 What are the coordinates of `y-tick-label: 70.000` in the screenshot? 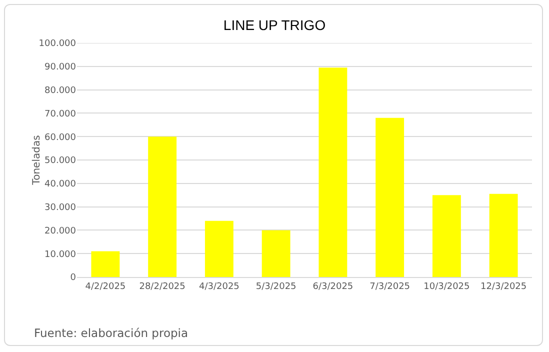 It's located at (60, 114).